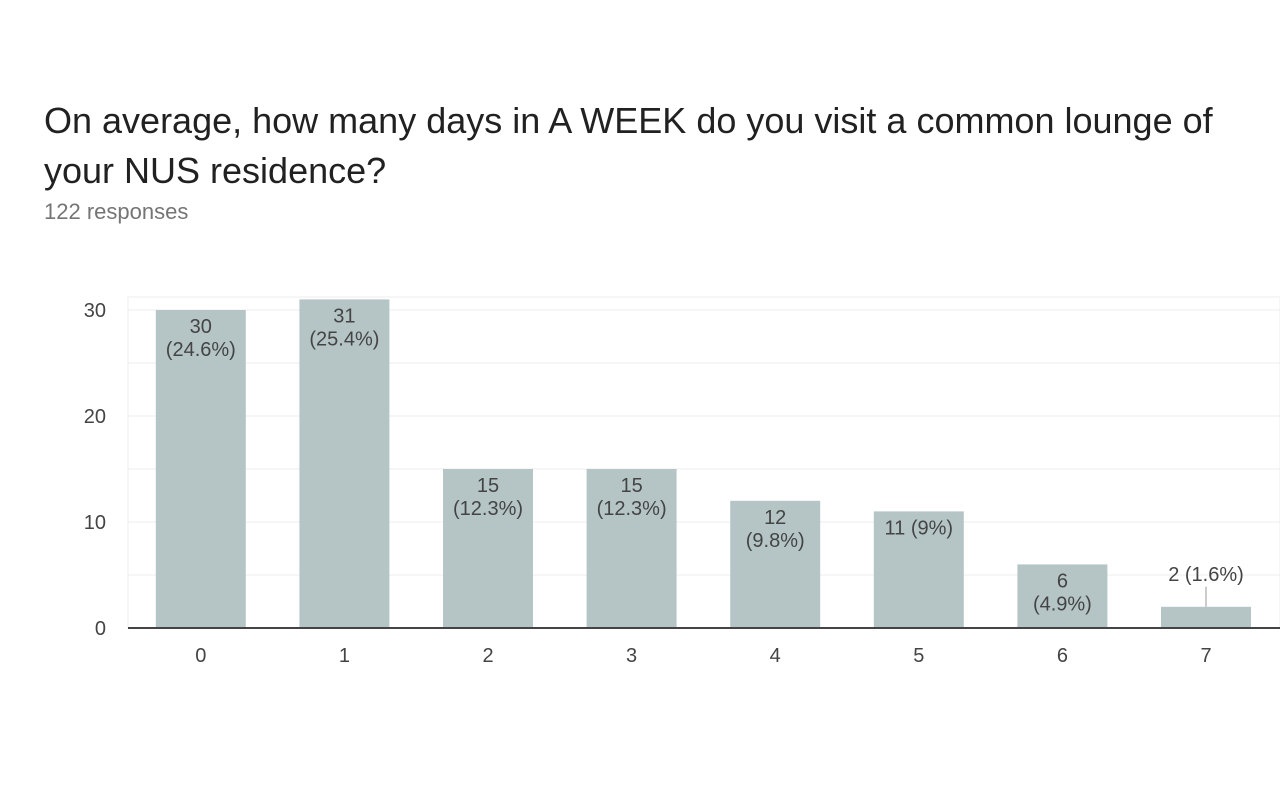  Describe the element at coordinates (95, 311) in the screenshot. I see `y-tick-label: 30` at that location.